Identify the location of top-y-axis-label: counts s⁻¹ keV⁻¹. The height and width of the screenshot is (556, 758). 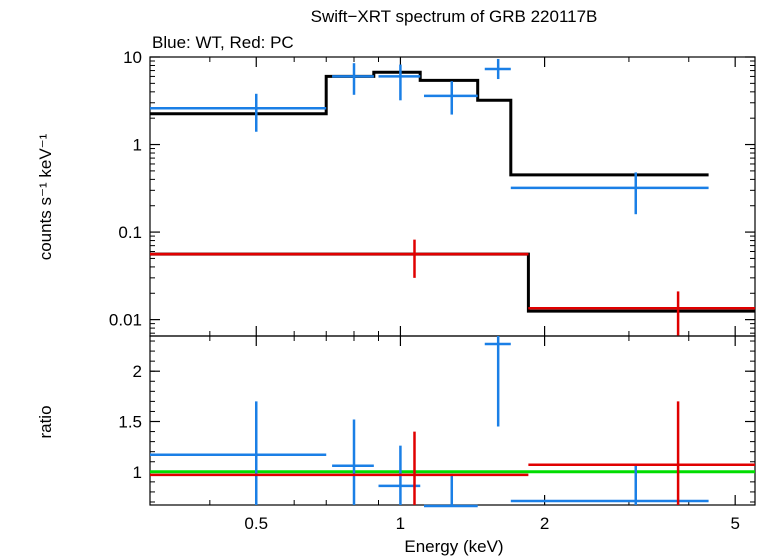
(45, 196).